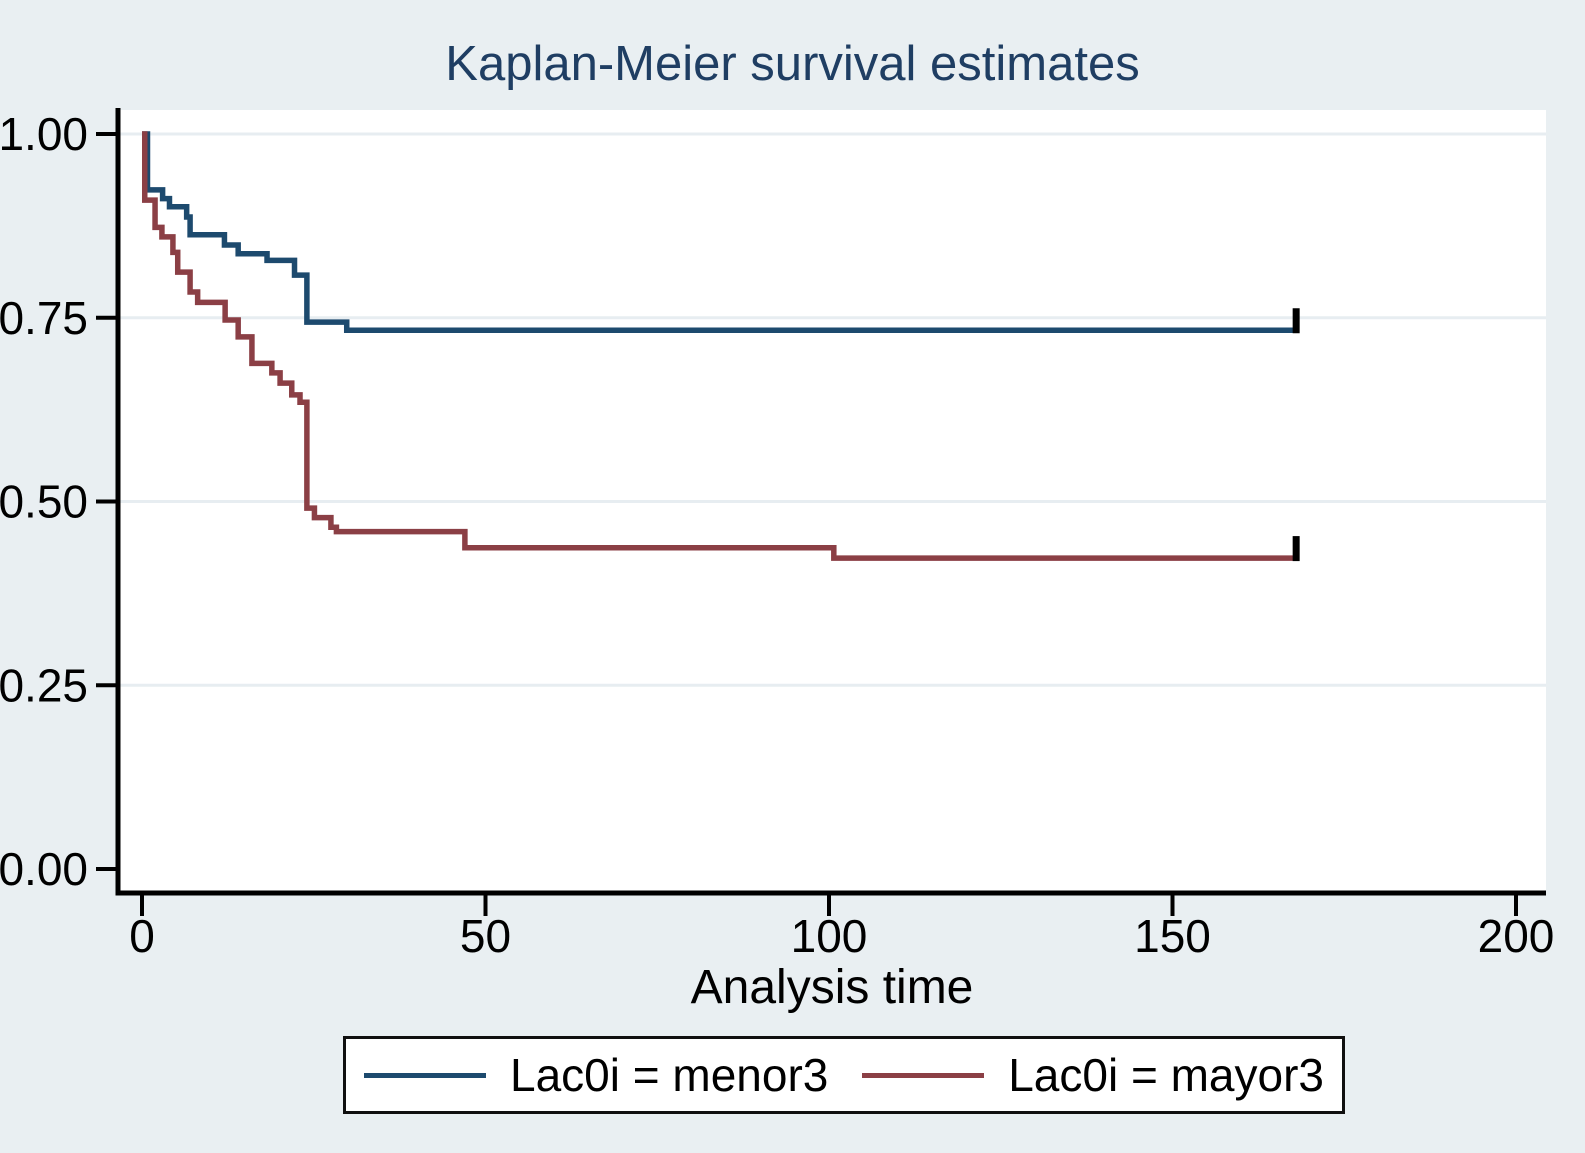 The width and height of the screenshot is (1585, 1153). Describe the element at coordinates (719, 232) in the screenshot. I see `survival-curve-menor3` at that location.